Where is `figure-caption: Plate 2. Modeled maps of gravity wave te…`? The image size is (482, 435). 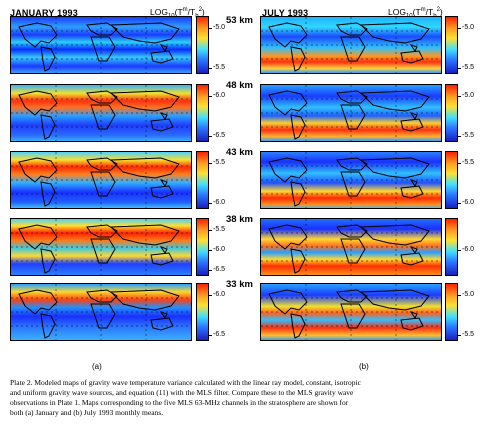 figure-caption: Plate 2. Modeled maps of gravity wave te… is located at coordinates (185, 398).